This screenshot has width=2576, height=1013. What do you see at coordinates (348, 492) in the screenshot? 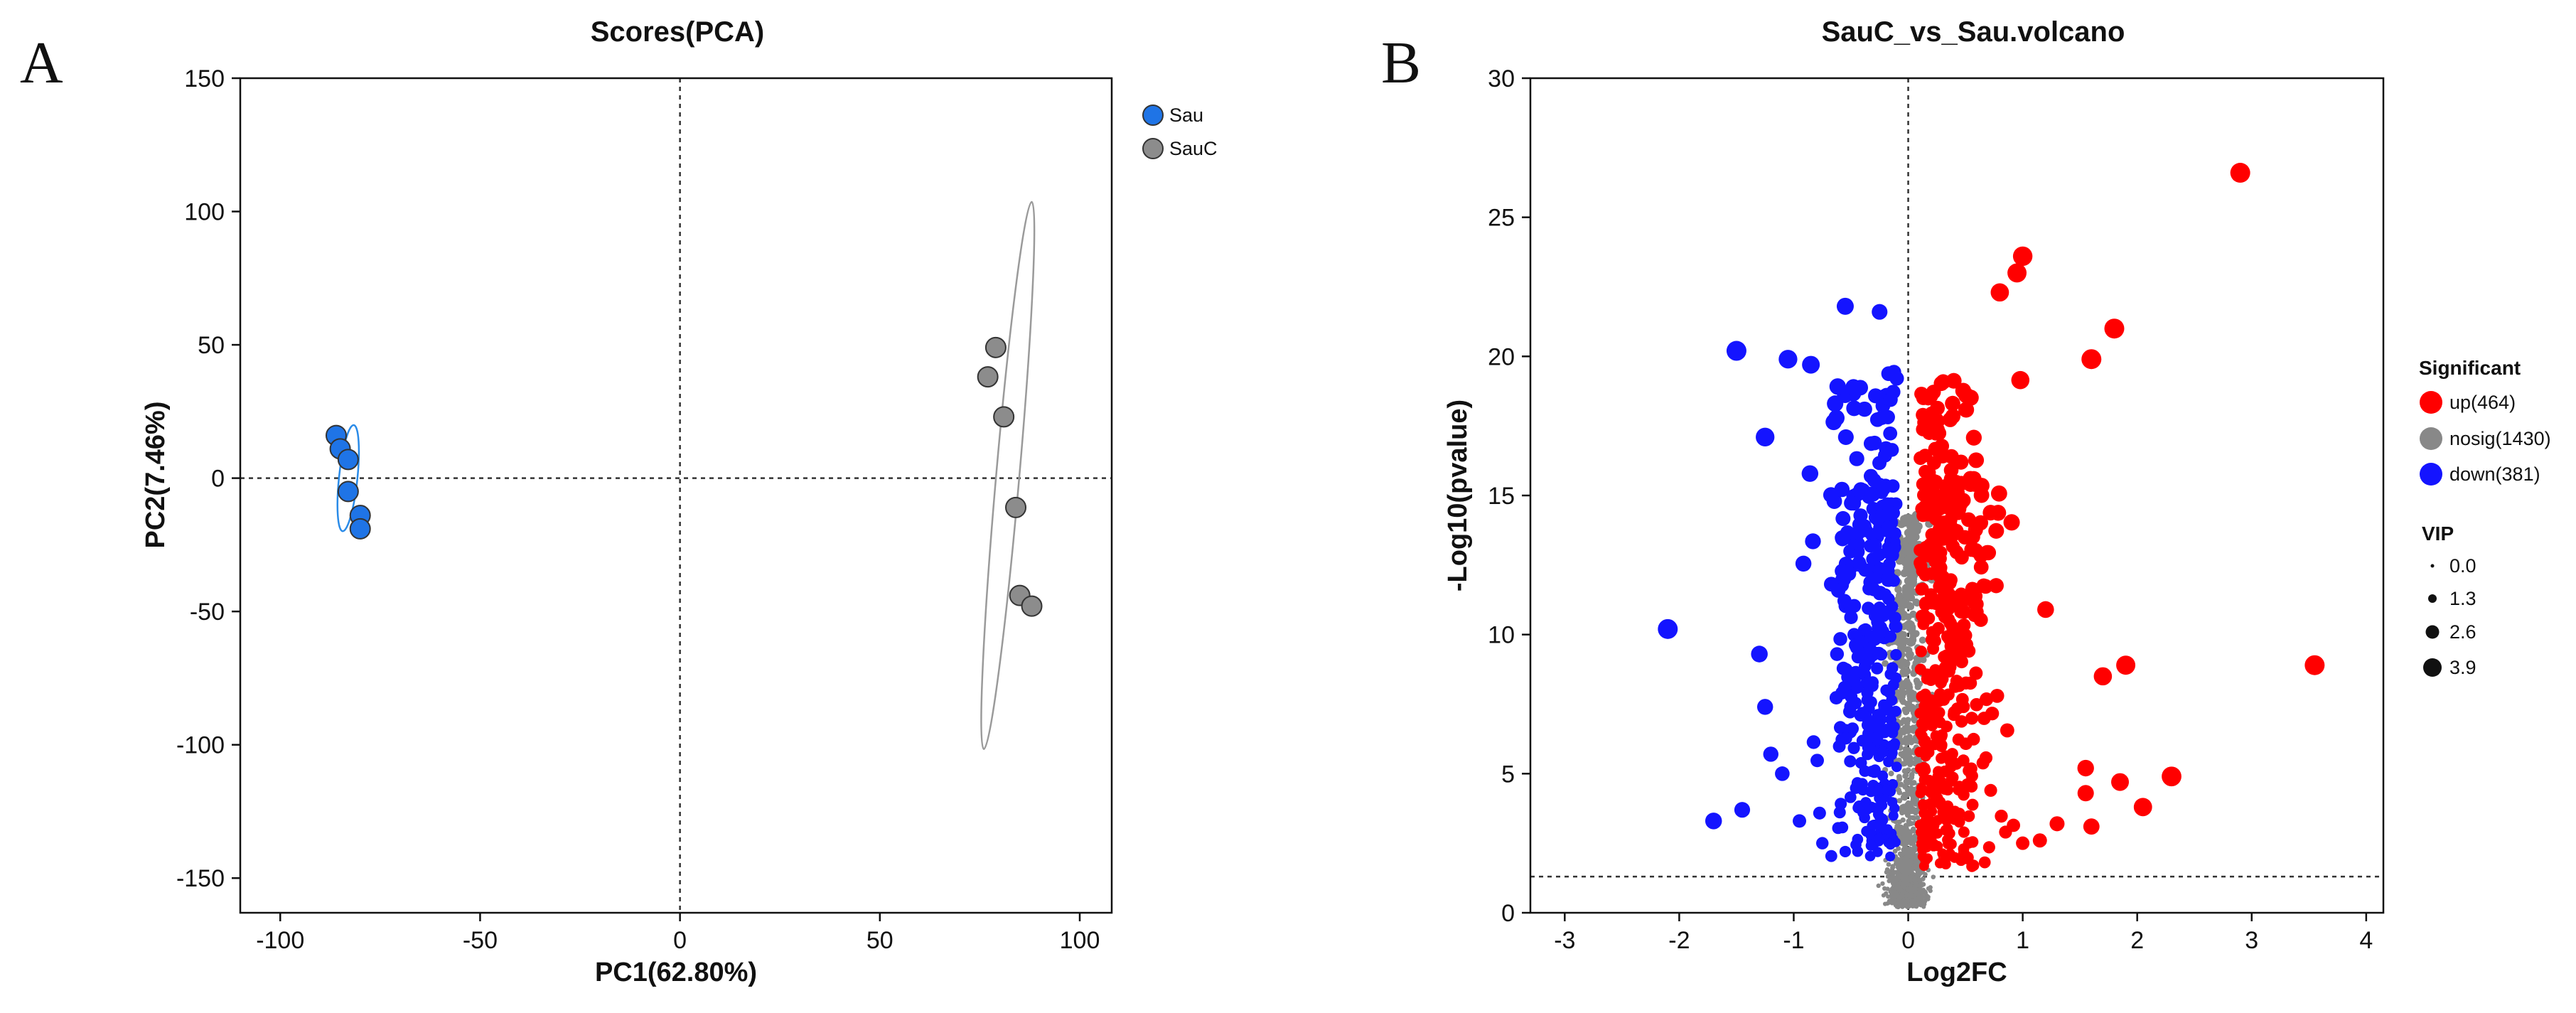
I see `pca-point-sau` at bounding box center [348, 492].